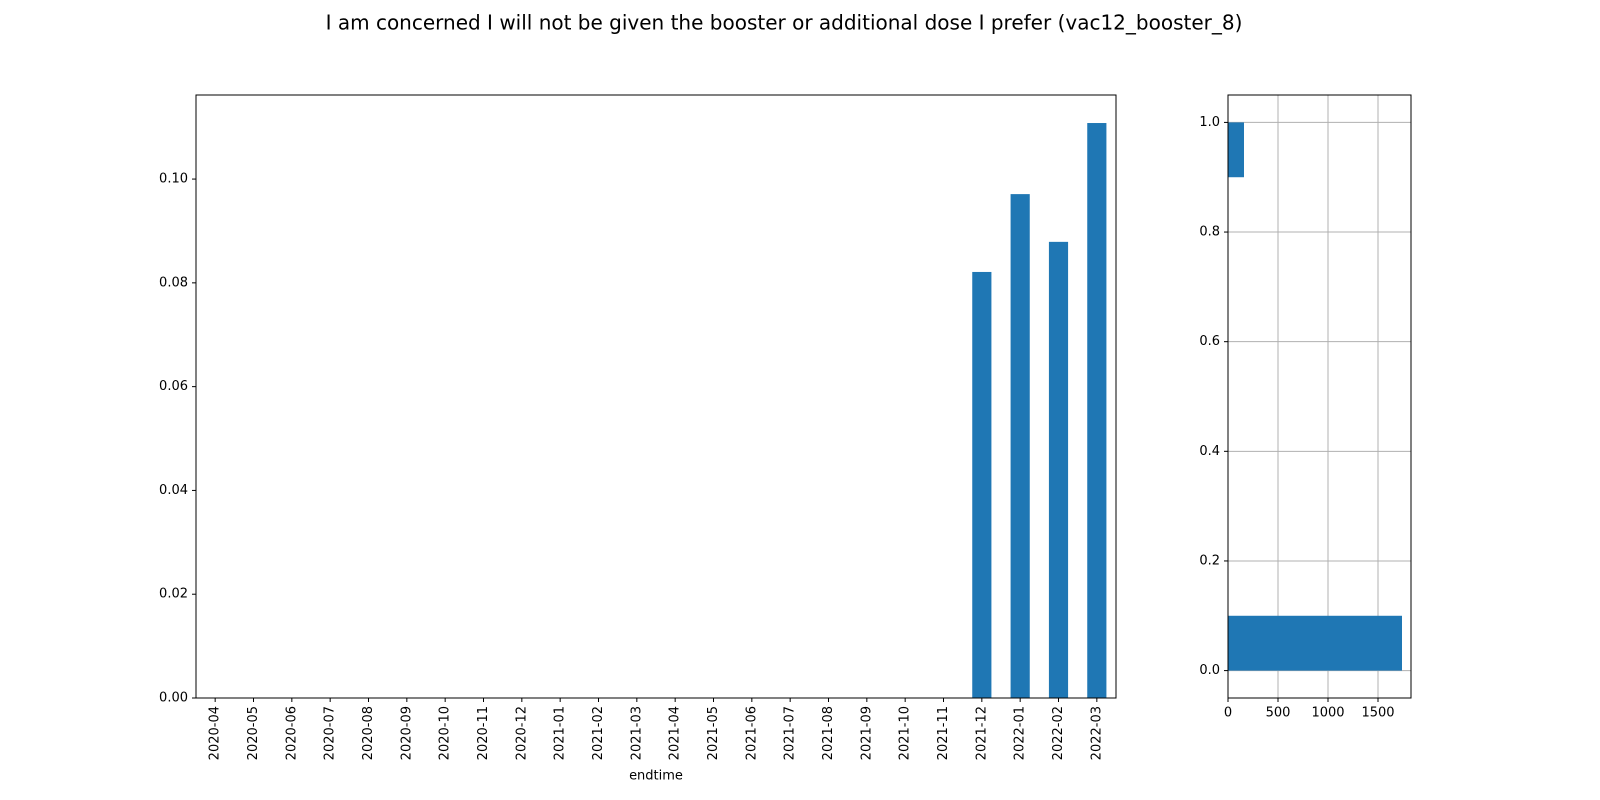 Image resolution: width=1600 pixels, height=800 pixels. Describe the element at coordinates (1377, 713) in the screenshot. I see `x-tick-label: 1500` at that location.